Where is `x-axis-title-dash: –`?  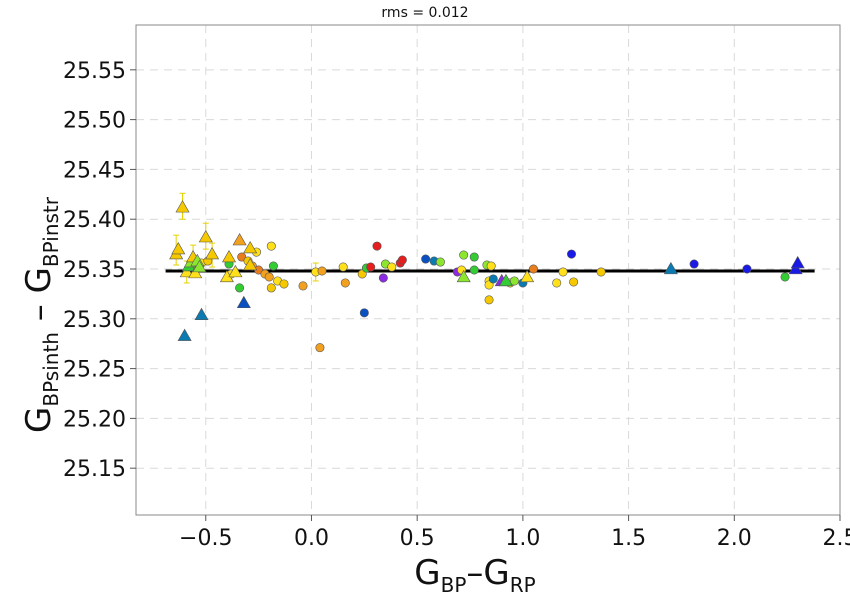
x-axis-title-dash: – is located at coordinates (474, 573).